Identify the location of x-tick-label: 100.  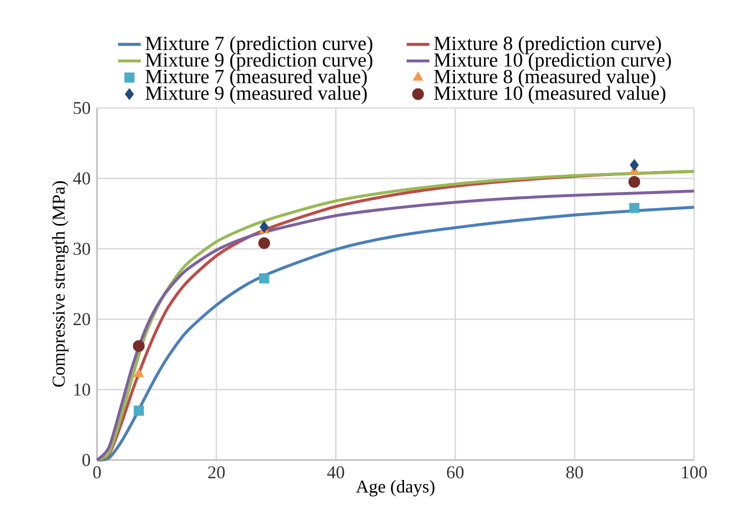
(694, 472).